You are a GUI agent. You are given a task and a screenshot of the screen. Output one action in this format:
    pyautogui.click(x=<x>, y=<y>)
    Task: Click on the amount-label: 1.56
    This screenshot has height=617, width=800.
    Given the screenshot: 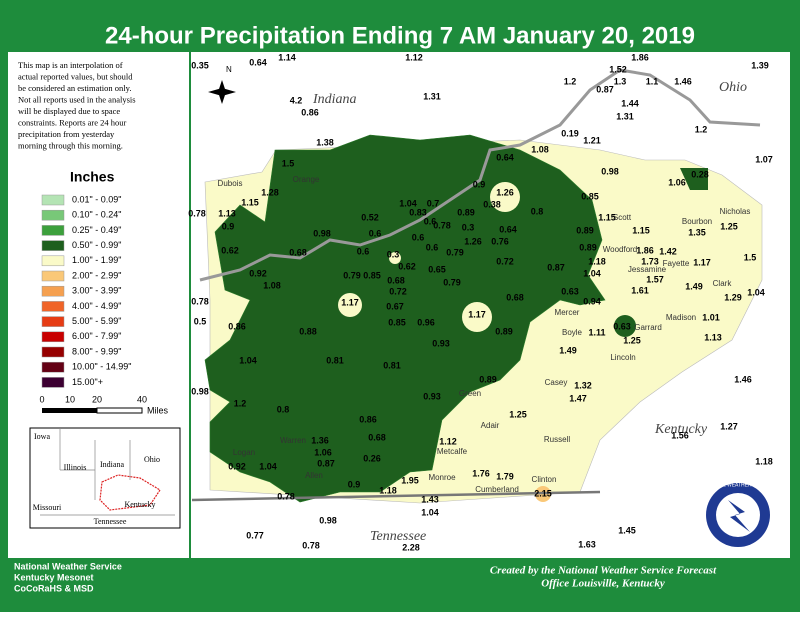 What is the action you would take?
    pyautogui.click(x=680, y=435)
    